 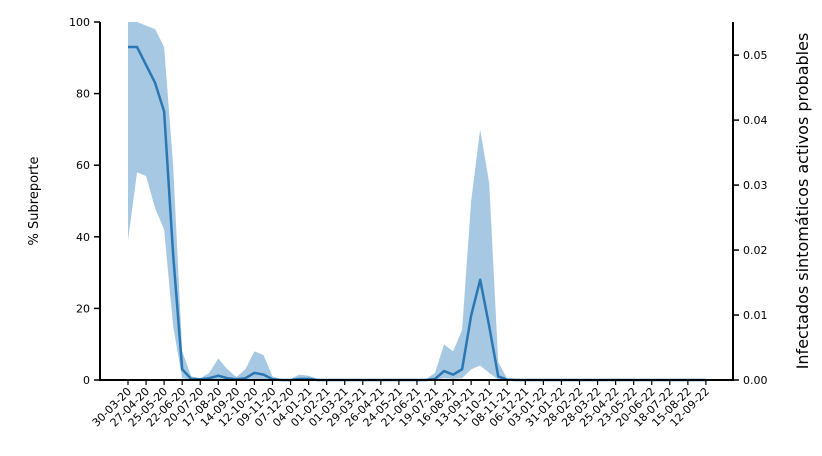 What do you see at coordinates (83, 165) in the screenshot?
I see `y-tick-label: 60` at bounding box center [83, 165].